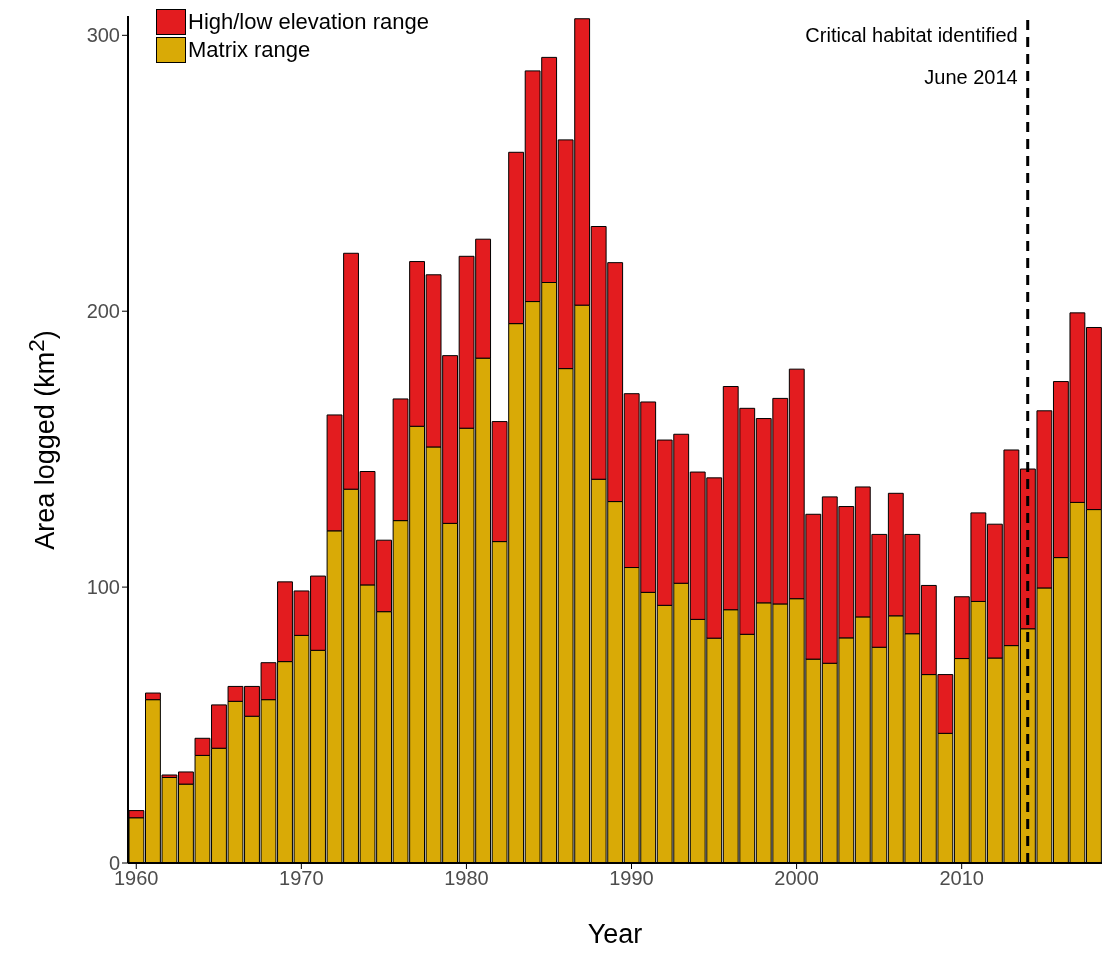  Describe the element at coordinates (961, 878) in the screenshot. I see `x-tick-label: 2010` at that location.